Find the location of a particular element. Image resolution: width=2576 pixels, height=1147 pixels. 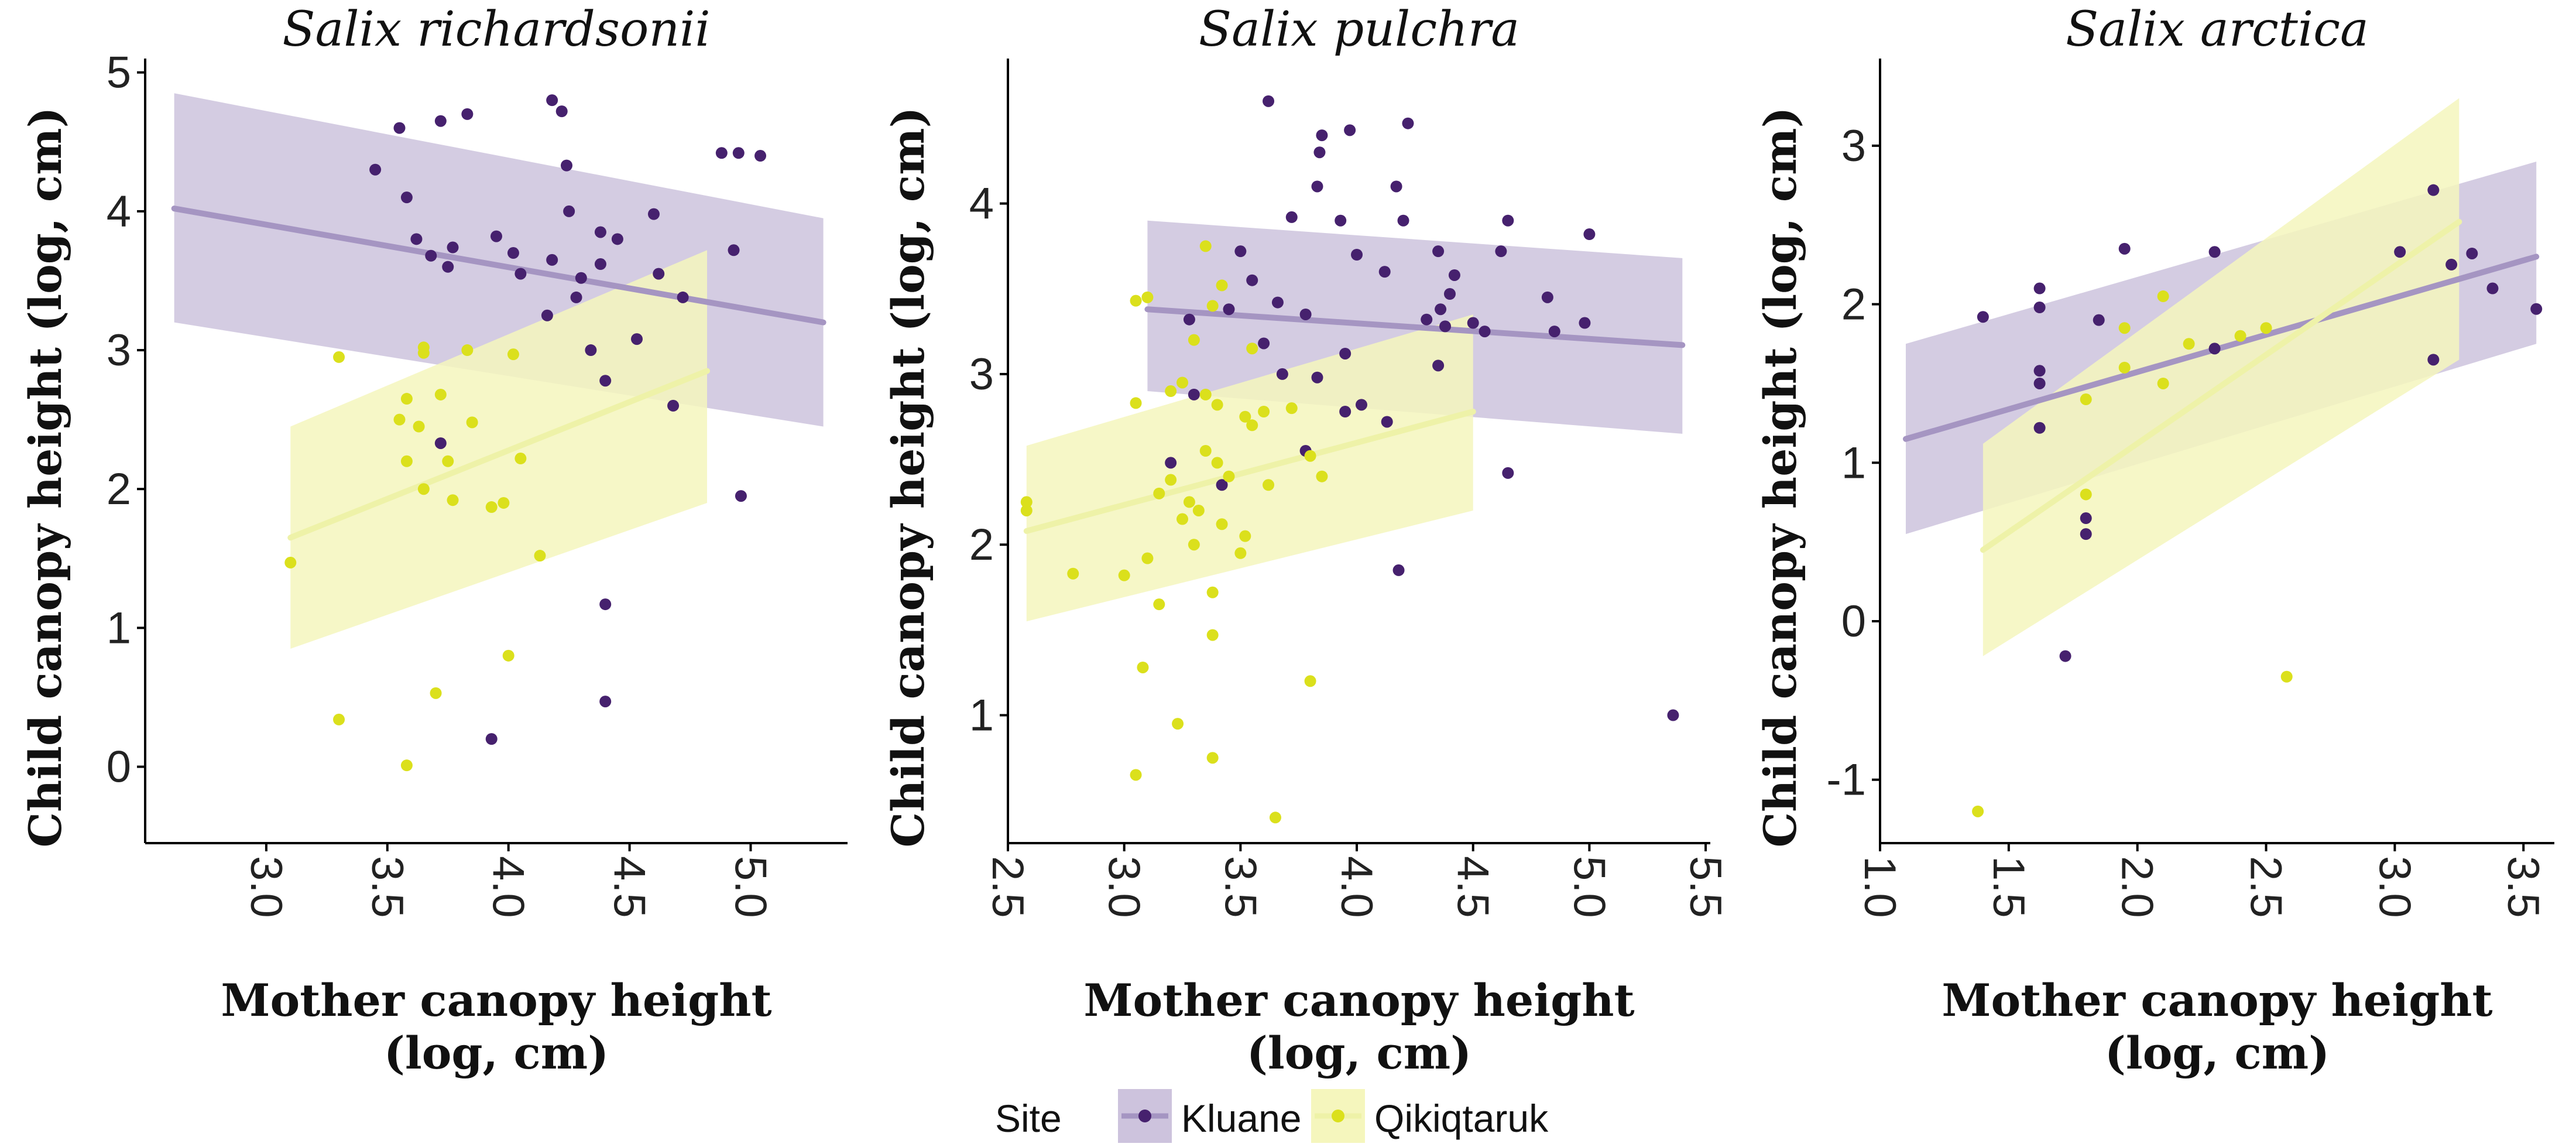

legend-title: Site is located at coordinates (1028, 1118).